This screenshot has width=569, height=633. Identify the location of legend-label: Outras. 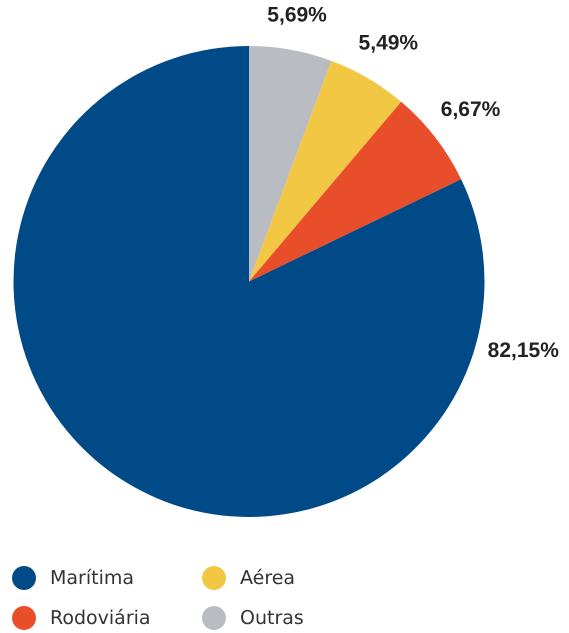
(272, 618).